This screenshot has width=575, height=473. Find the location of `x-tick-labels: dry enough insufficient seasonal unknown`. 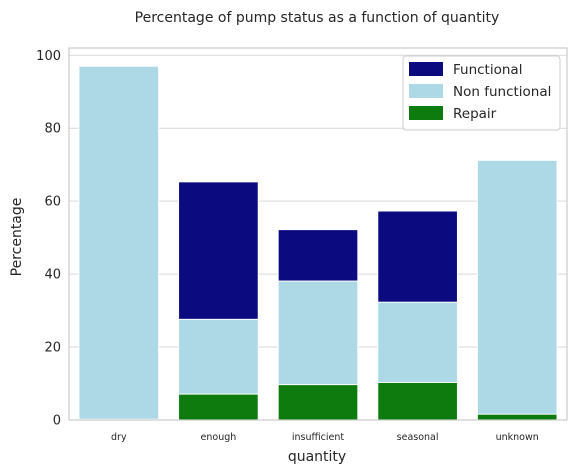

x-tick-labels: dry enough insufficient seasonal unknown is located at coordinates (325, 437).